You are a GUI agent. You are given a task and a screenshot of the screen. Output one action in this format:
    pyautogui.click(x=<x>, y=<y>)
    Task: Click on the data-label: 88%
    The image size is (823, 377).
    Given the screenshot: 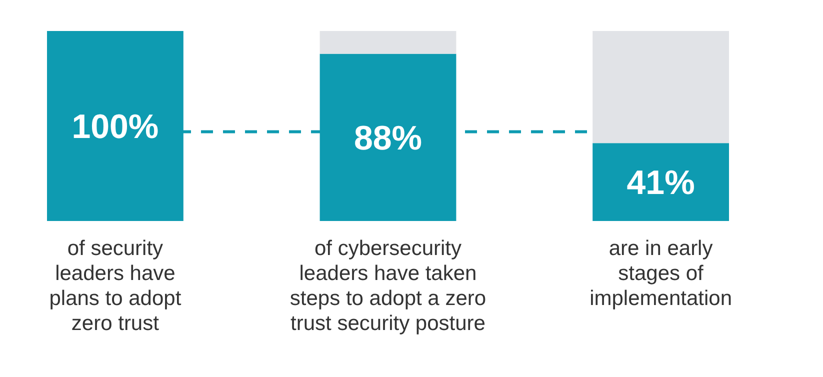 What is the action you would take?
    pyautogui.click(x=388, y=138)
    